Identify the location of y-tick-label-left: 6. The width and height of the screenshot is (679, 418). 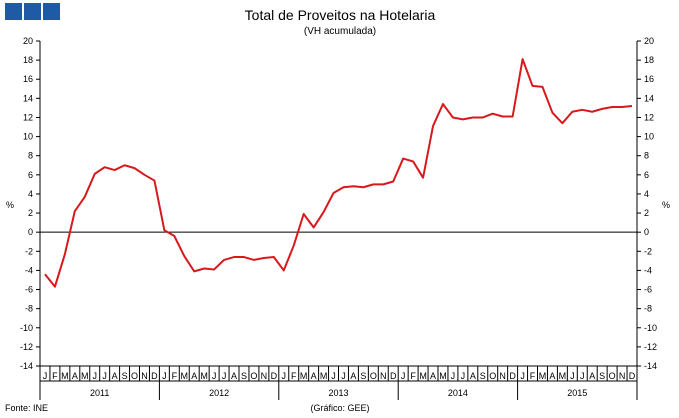
(30, 175).